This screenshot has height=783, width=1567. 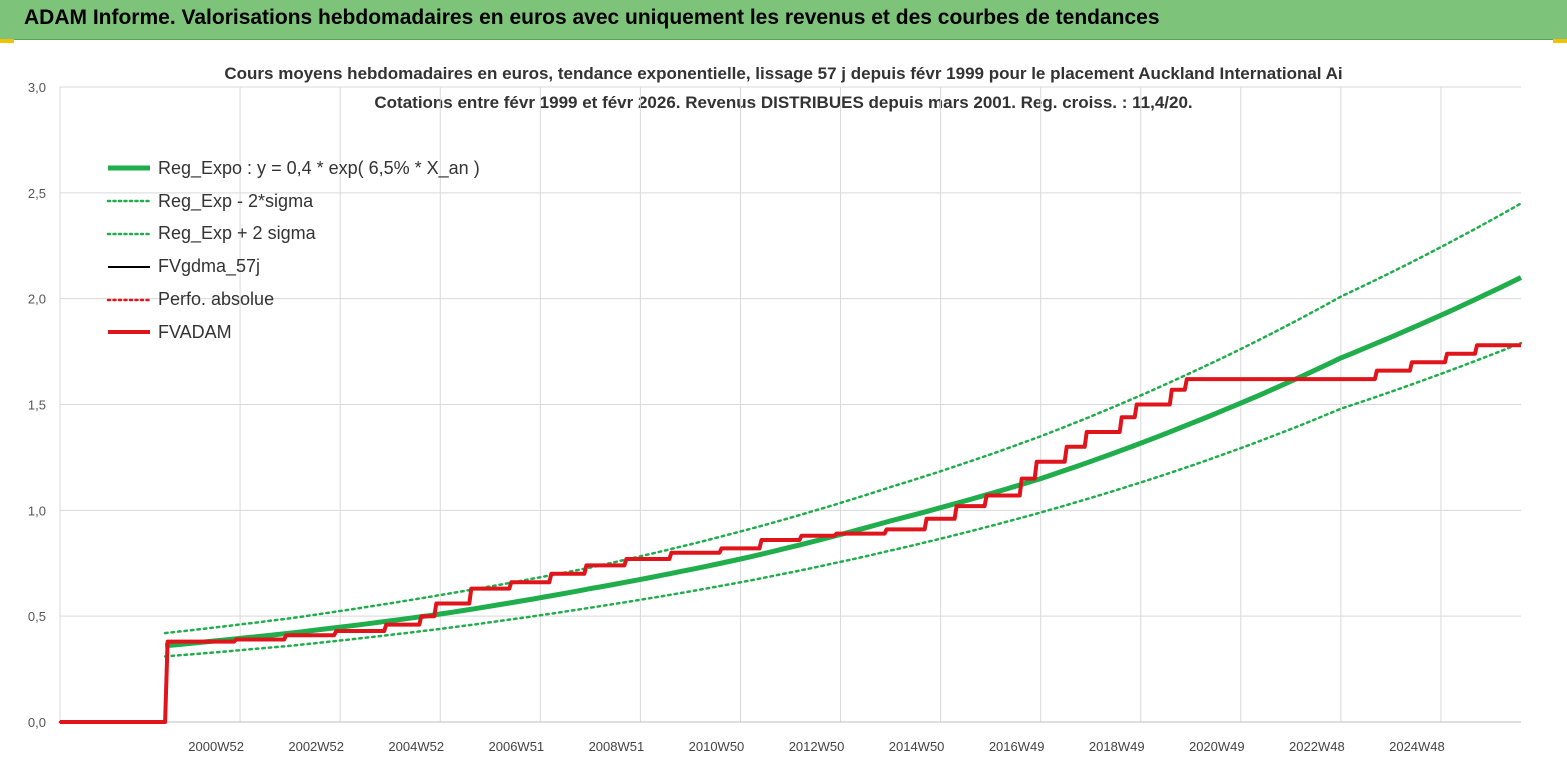 What do you see at coordinates (216, 299) in the screenshot?
I see `legend-label: Perfo. absolue` at bounding box center [216, 299].